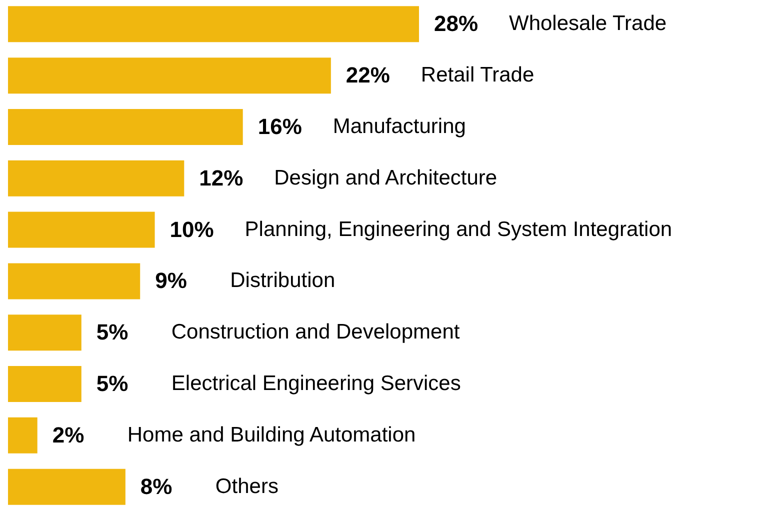  Describe the element at coordinates (68, 435) in the screenshot. I see `data-label: 2%` at that location.